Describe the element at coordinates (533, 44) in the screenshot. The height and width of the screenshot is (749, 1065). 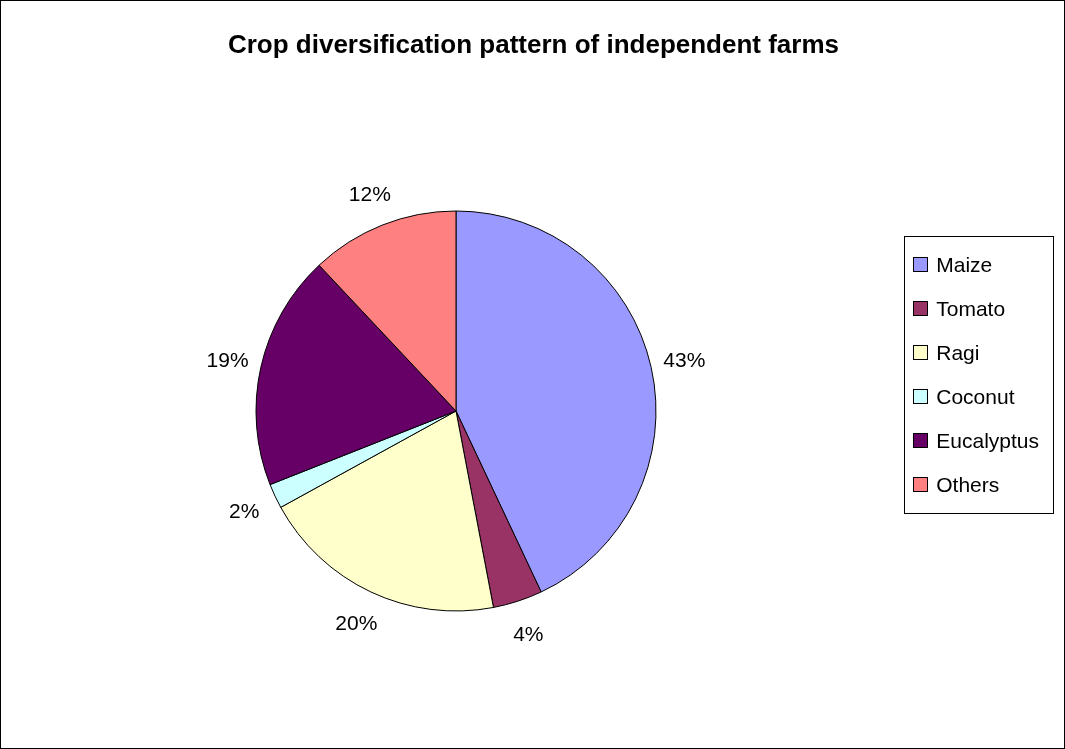
I see `chart-title: Crop diversification pattern of independent farms` at that location.